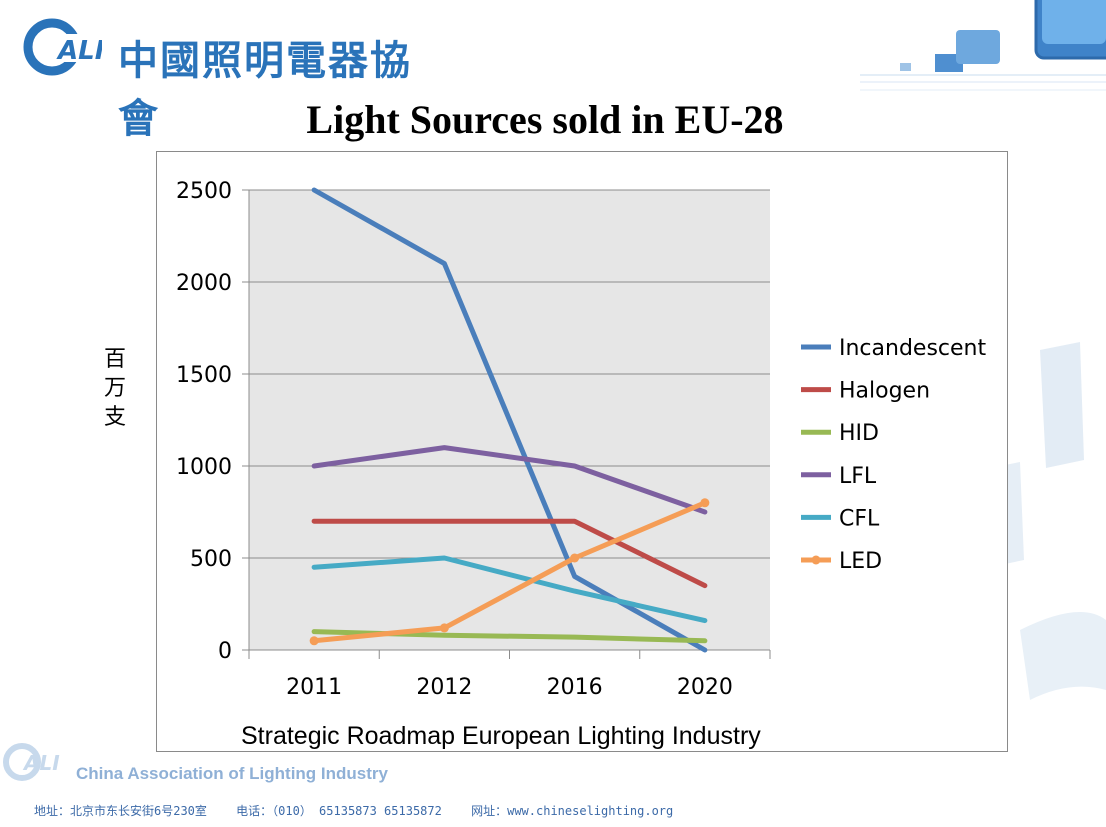  Describe the element at coordinates (204, 467) in the screenshot. I see `y-tick-label: 1000` at that location.